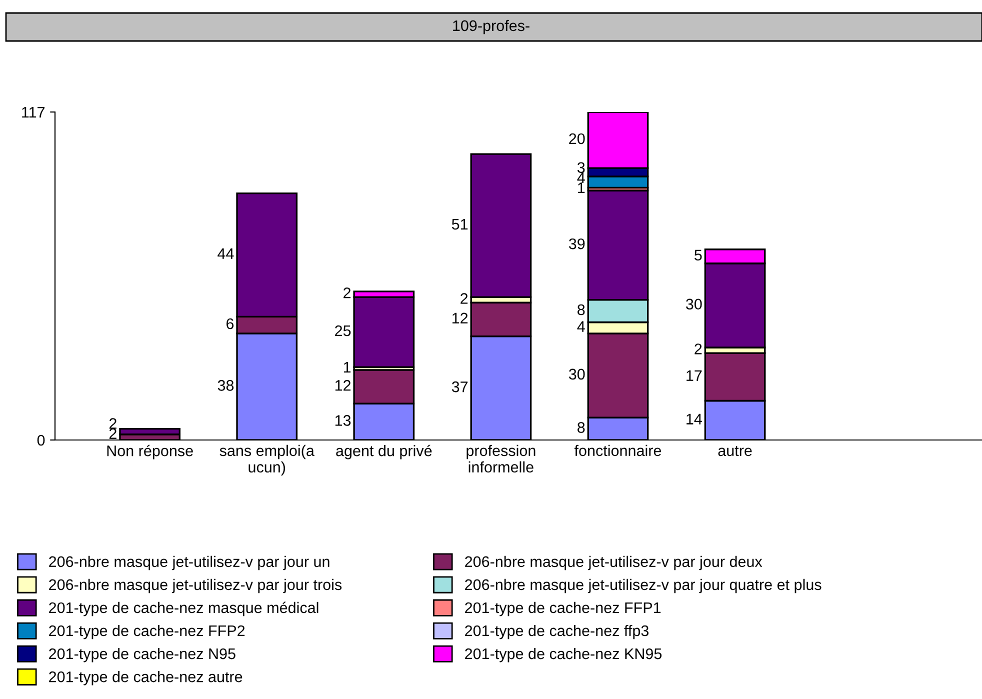 This screenshot has height=699, width=982. What do you see at coordinates (563, 609) in the screenshot?
I see `legend-label: 201-type de cache-nez FFP1` at bounding box center [563, 609].